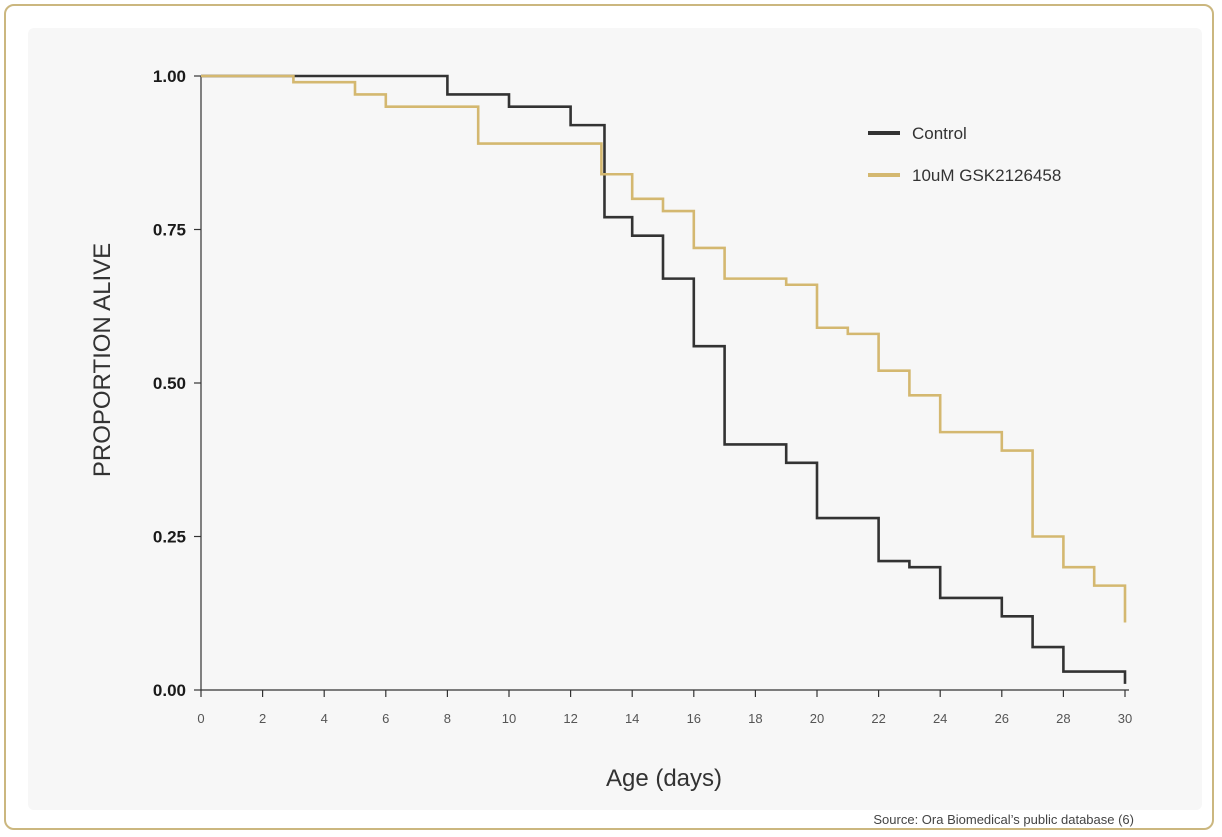 This screenshot has width=1222, height=837. Describe the element at coordinates (1125, 718) in the screenshot. I see `x-tick-label: 30` at that location.